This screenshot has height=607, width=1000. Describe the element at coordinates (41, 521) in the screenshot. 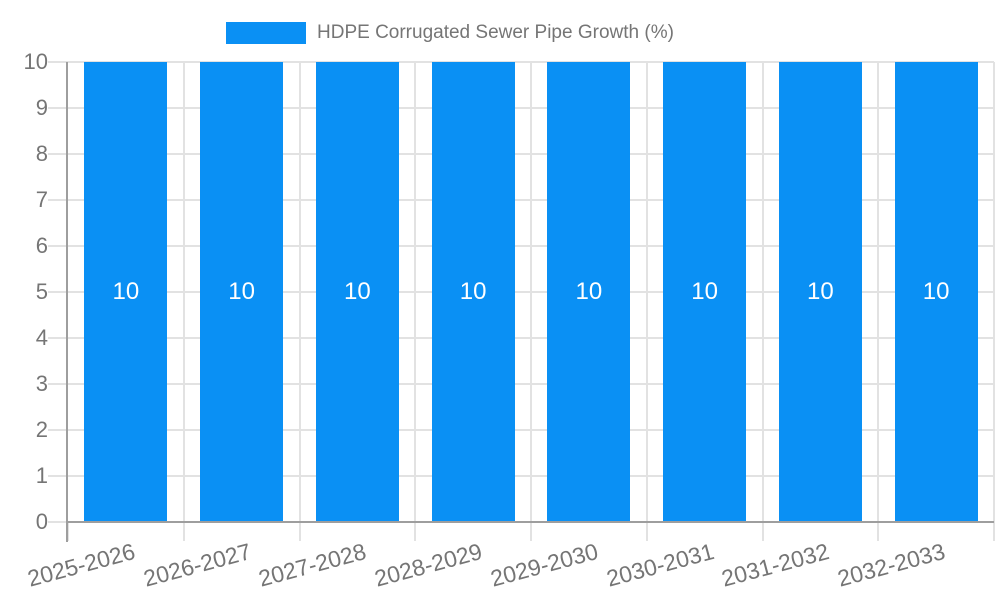

I see `y-axis-label: 0` at that location.